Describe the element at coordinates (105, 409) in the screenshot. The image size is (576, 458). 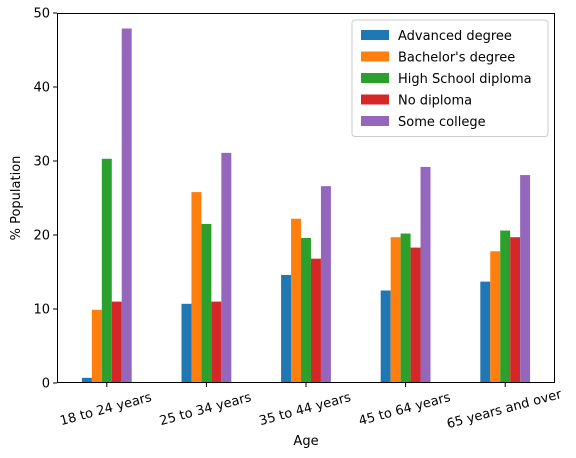
I see `x-tick-label: 18 to 24 years` at that location.